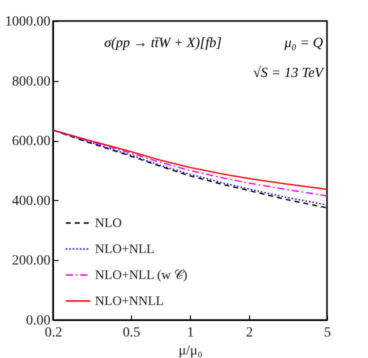 The height and width of the screenshot is (358, 368). Describe the element at coordinates (27, 22) in the screenshot. I see `y-tick-label: 1000.00` at that location.